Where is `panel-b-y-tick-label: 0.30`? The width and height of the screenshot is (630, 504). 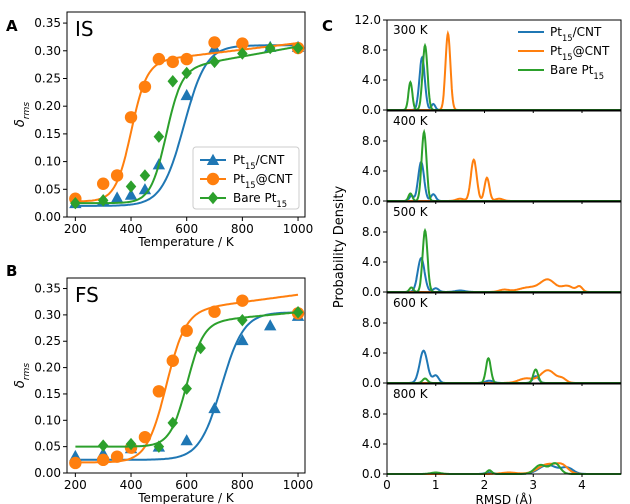
panel-b-y-tick-label: 0.30 is located at coordinates (47, 315).